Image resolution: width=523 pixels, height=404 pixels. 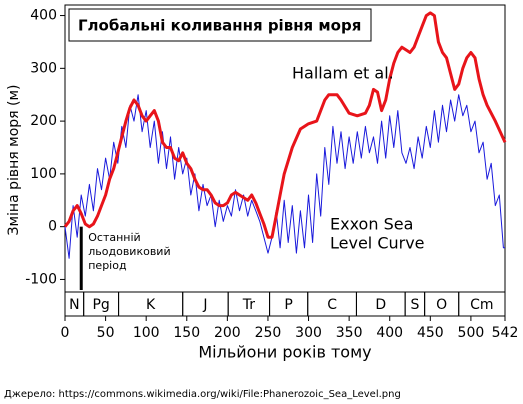 I want to click on period-label: P, so click(x=288, y=305).